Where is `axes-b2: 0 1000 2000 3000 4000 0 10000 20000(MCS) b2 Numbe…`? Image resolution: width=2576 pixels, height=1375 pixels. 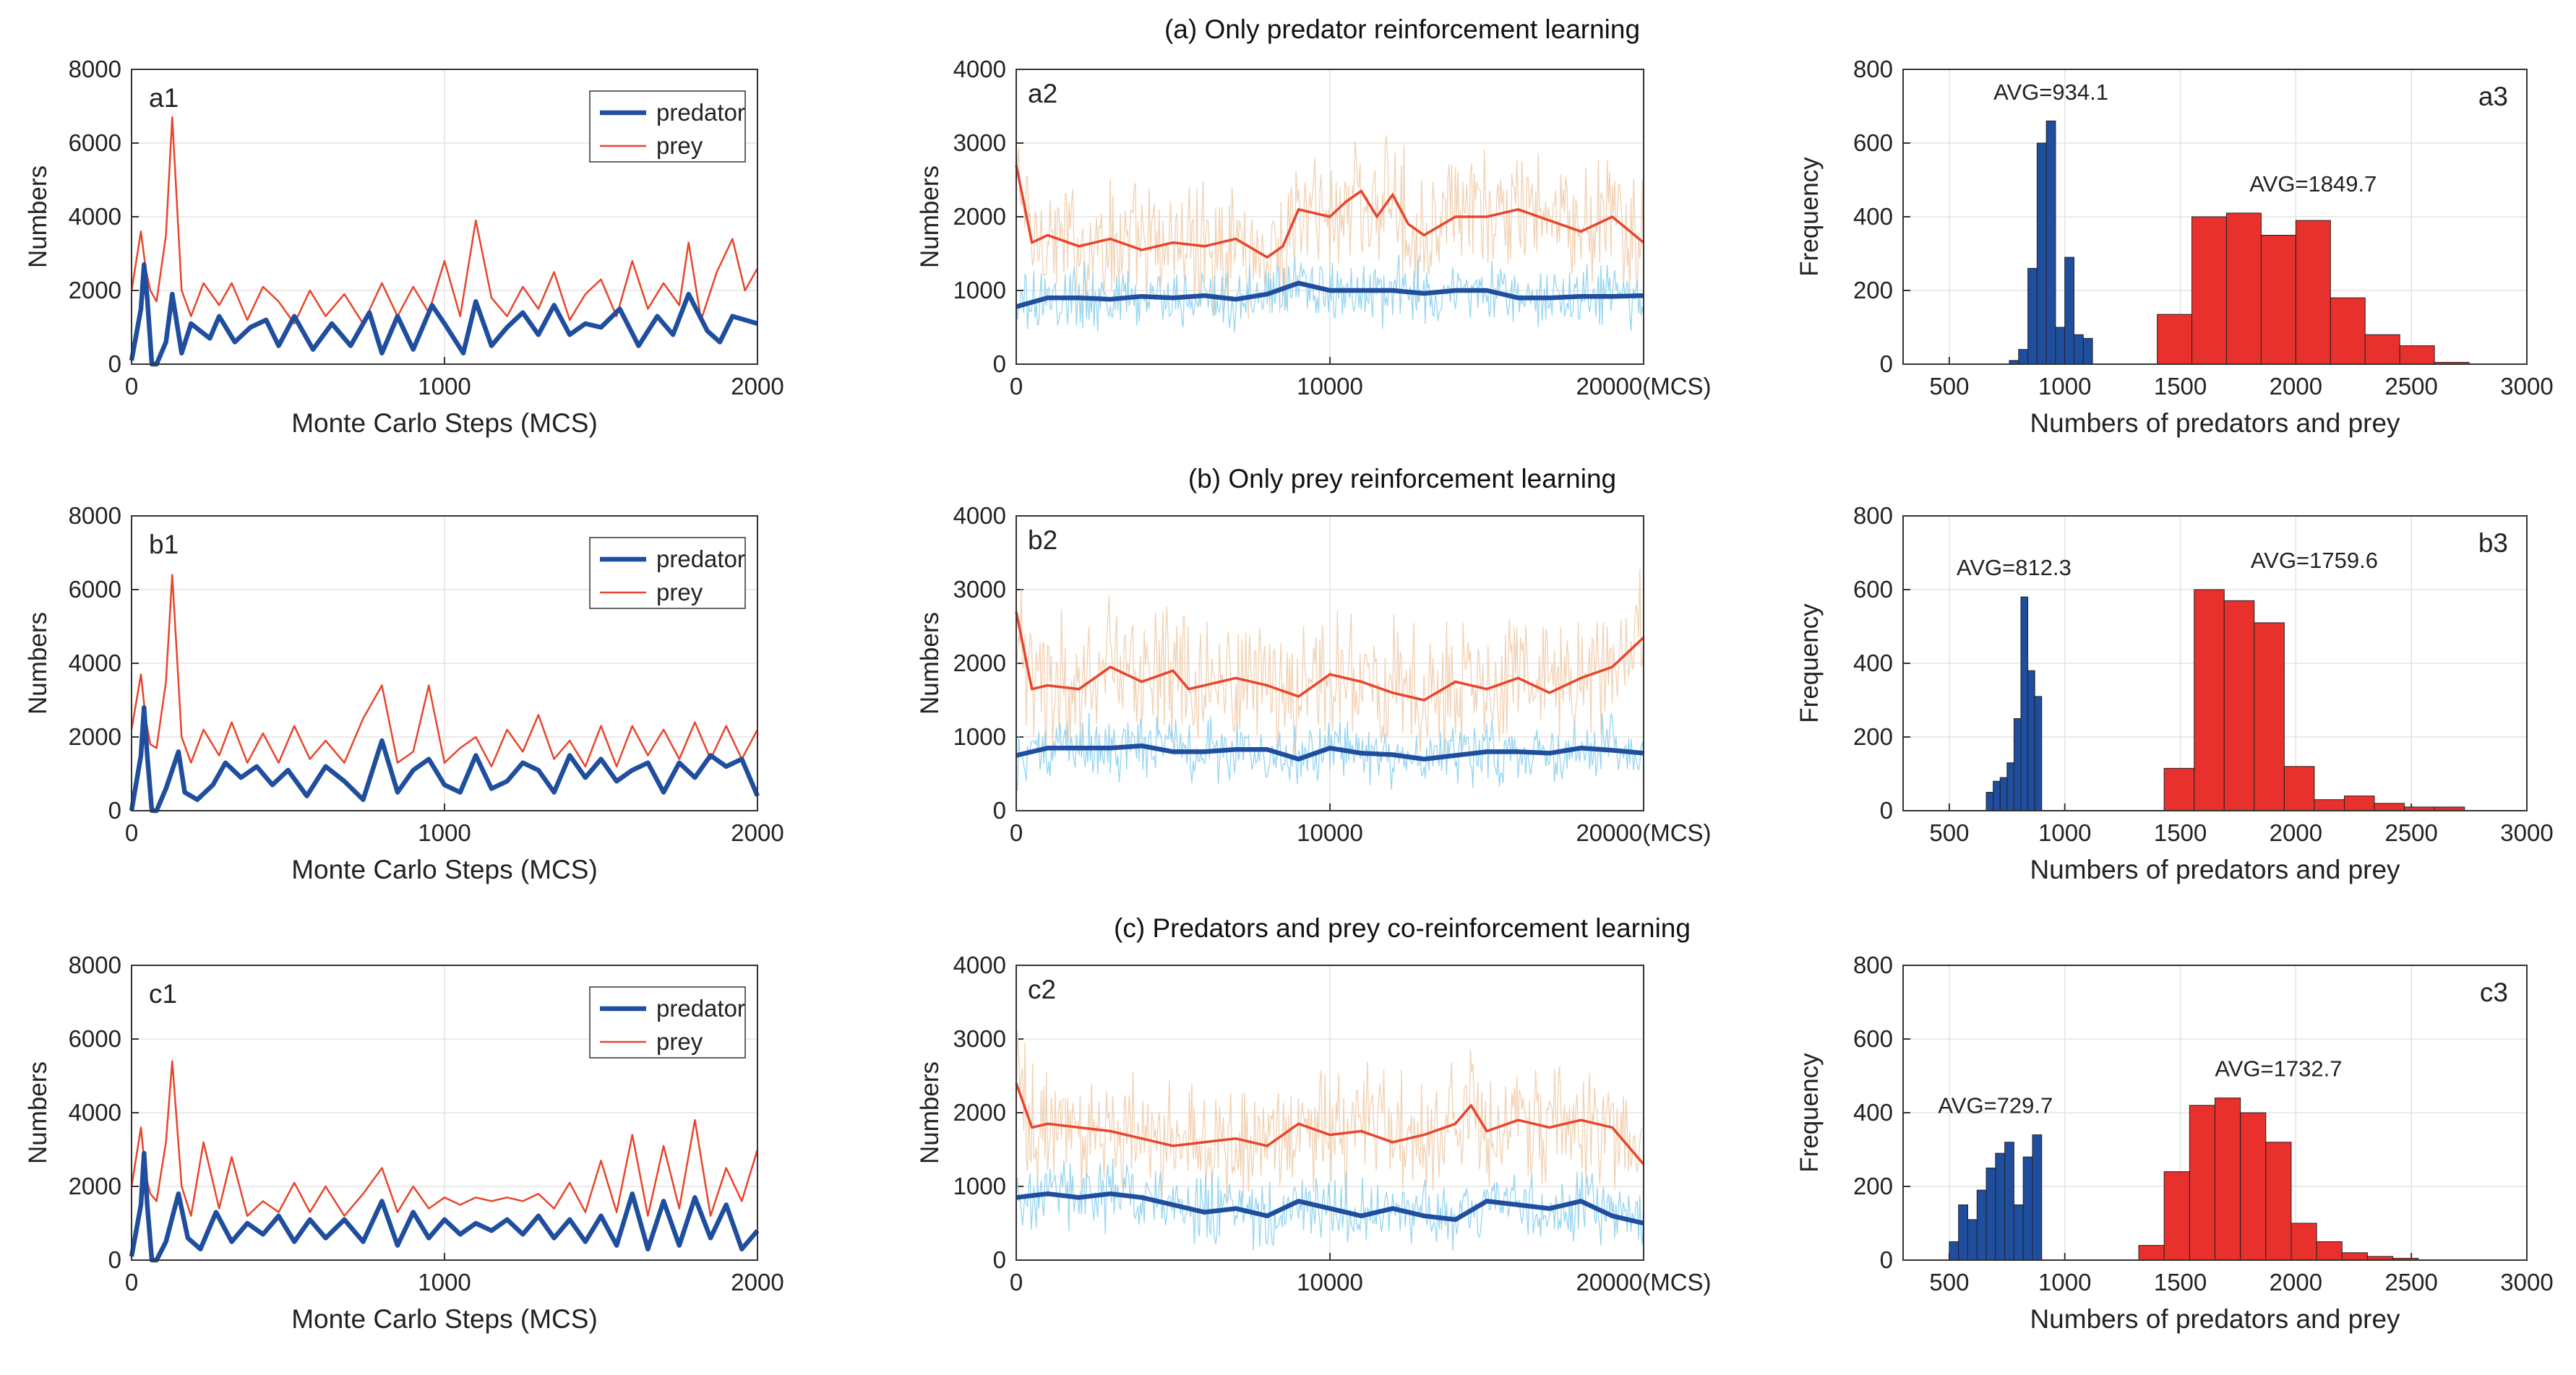
axes-b2: 0 1000 2000 3000 4000 0 10000 20000(MCS) b2 Numbe… is located at coordinates (1314, 674).